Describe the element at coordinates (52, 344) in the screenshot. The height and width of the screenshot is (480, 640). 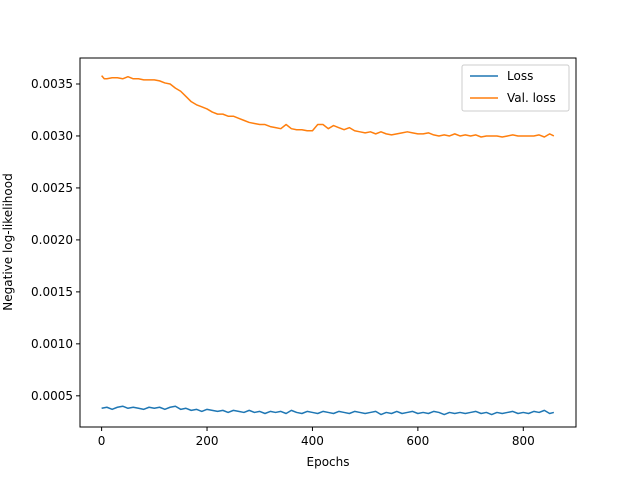
I see `y-tick-label: 0.0010` at that location.